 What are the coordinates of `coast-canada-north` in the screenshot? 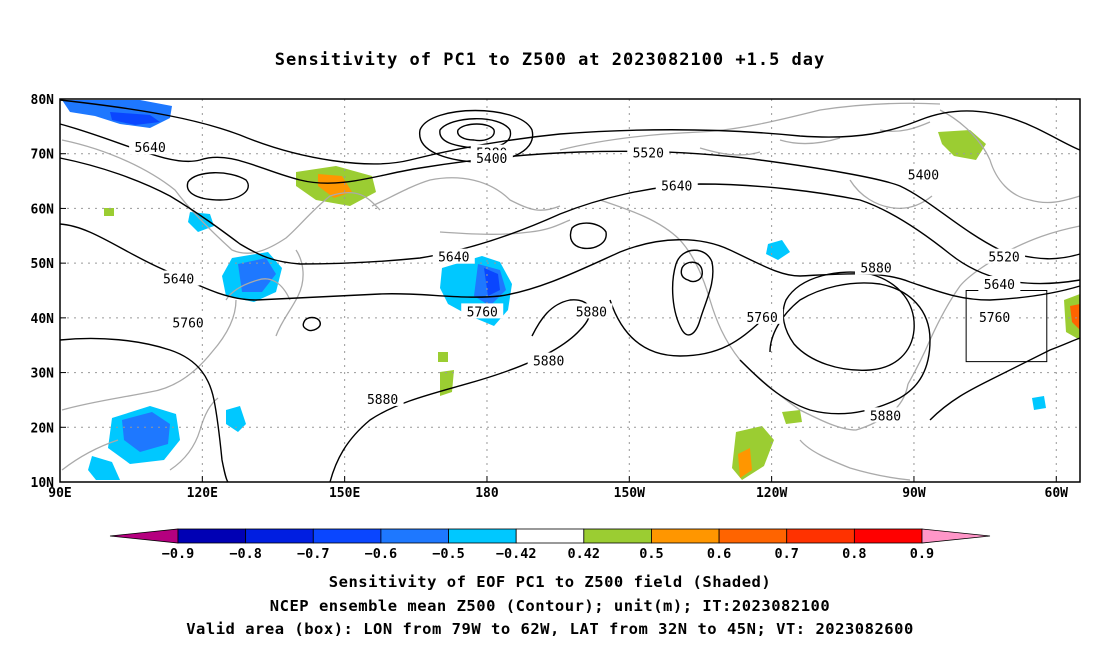 It's located at (750, 126).